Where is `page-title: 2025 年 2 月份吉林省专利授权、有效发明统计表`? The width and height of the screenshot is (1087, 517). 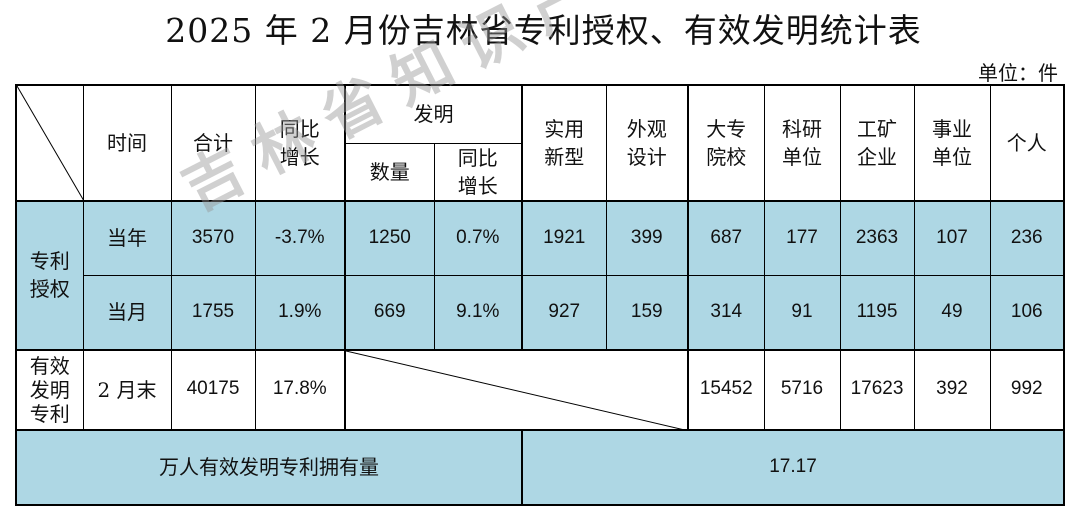 page-title: 2025 年 2 月份吉林省专利授权、有效发明统计表 is located at coordinates (543, 30).